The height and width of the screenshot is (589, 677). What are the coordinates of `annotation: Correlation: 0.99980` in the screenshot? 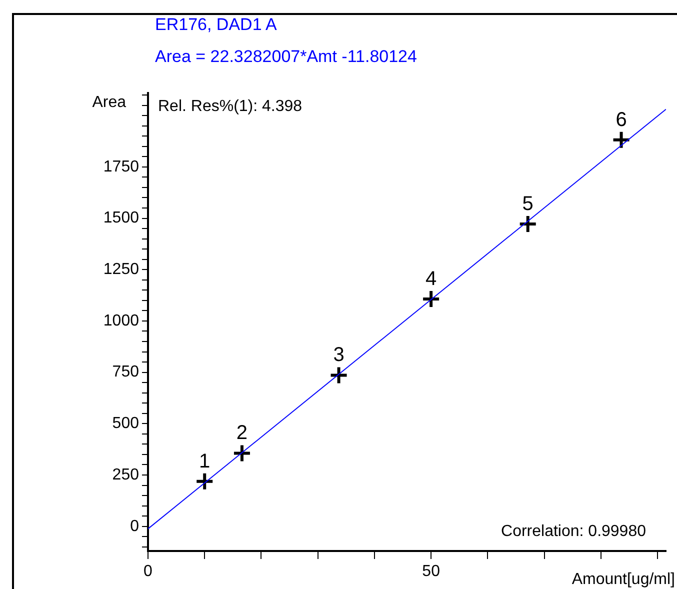 It's located at (573, 531).